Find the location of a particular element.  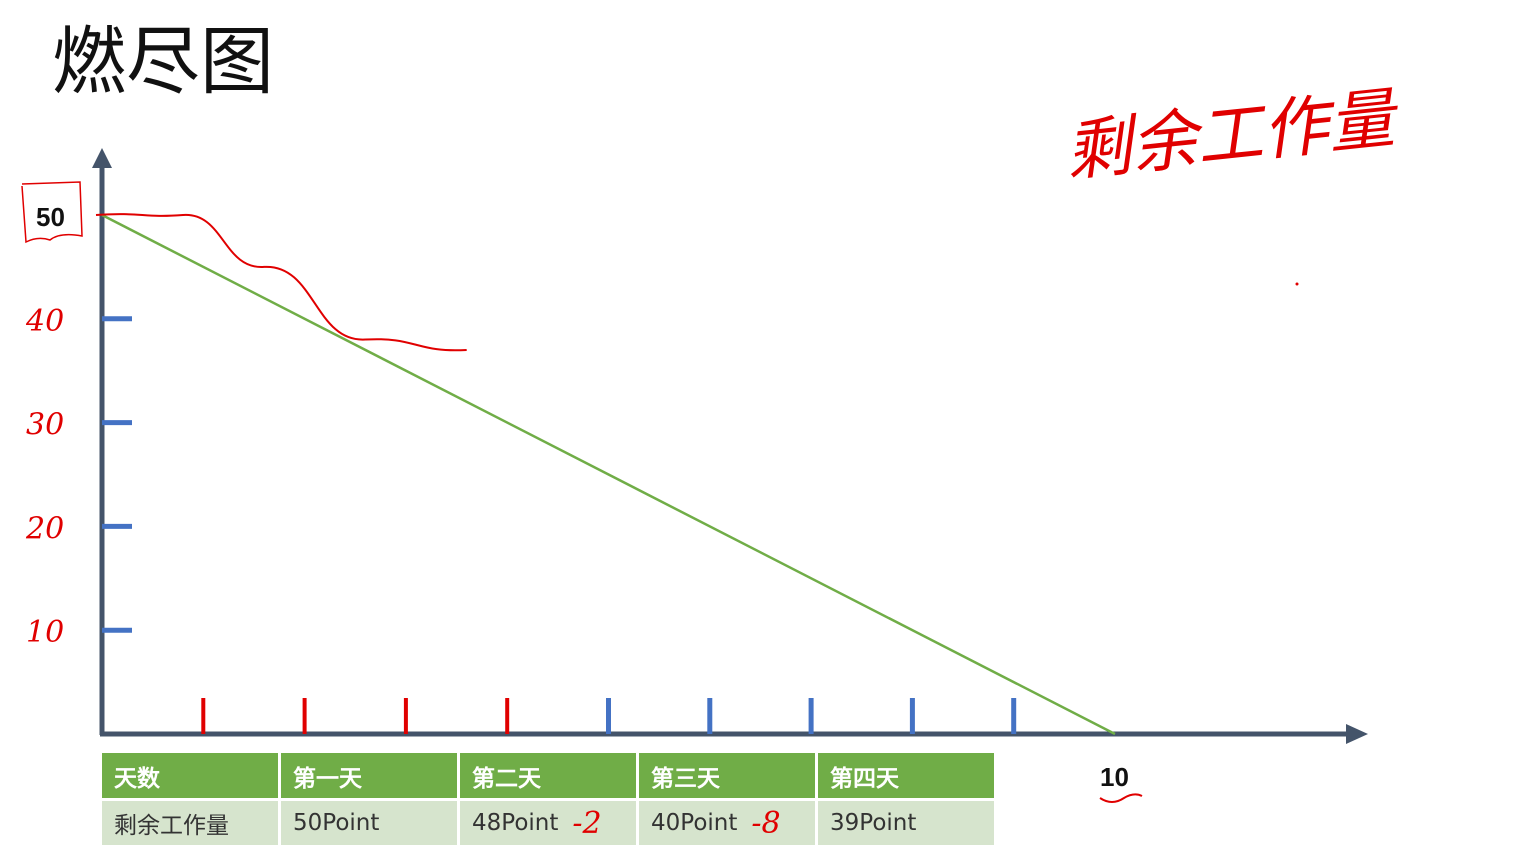

handwritten-actual-line is located at coordinates (281, 282).